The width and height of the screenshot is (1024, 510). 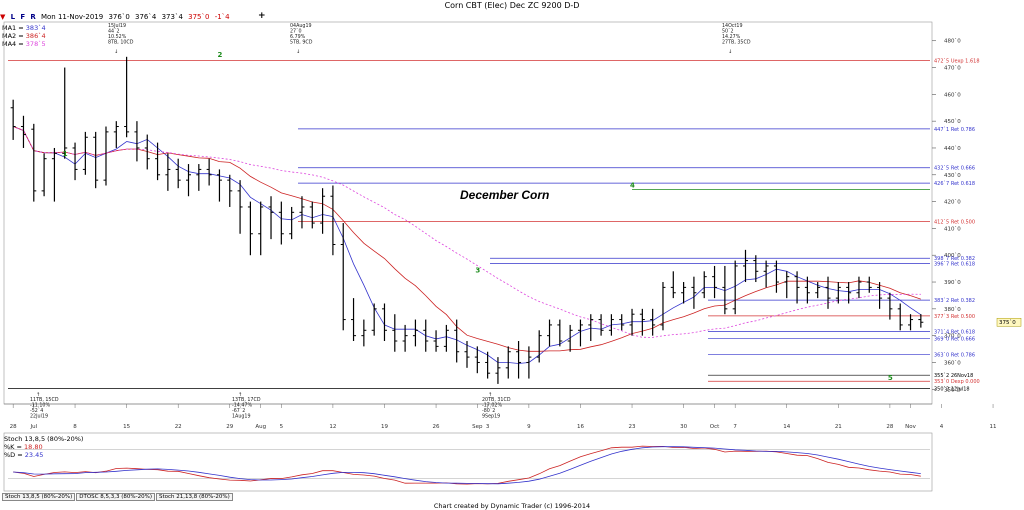 I want to click on bar-open: 376`0, so click(x=119, y=17).